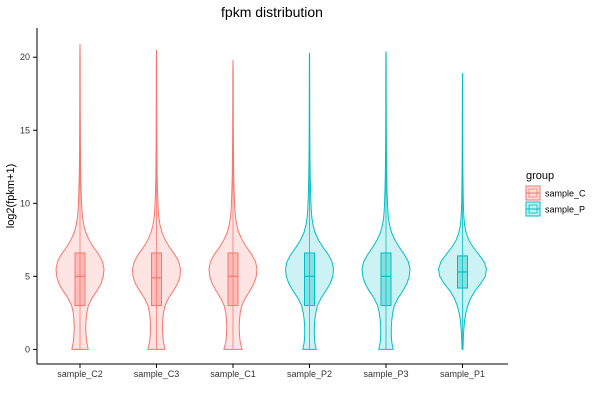 The width and height of the screenshot is (600, 400). Describe the element at coordinates (27, 349) in the screenshot. I see `y-tick-label: 0` at that location.